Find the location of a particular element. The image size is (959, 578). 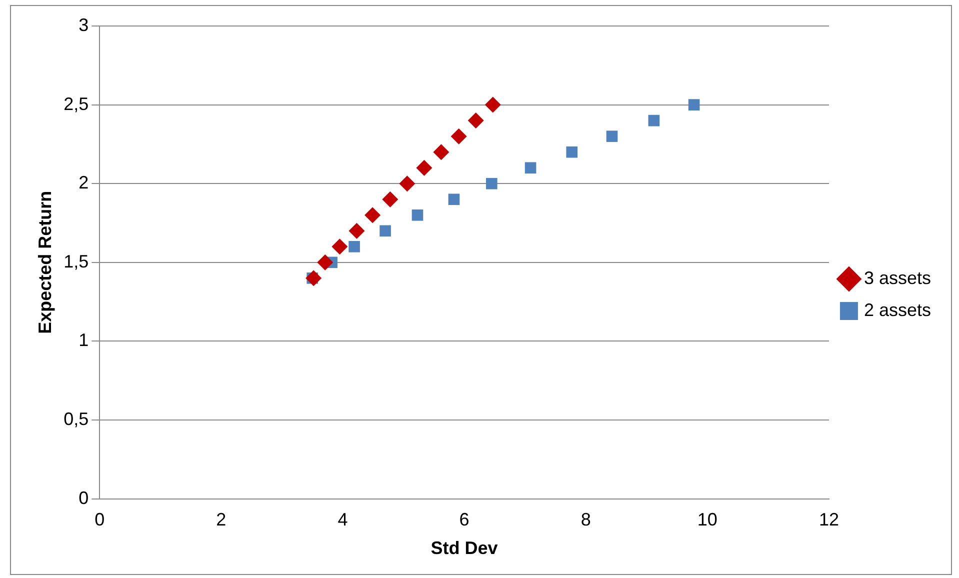

y-tick-label: 2 is located at coordinates (83, 182).